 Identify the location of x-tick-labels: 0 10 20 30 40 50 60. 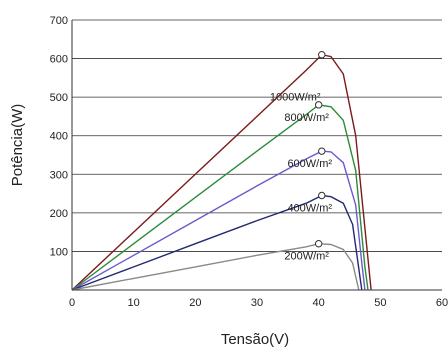
(258, 303).